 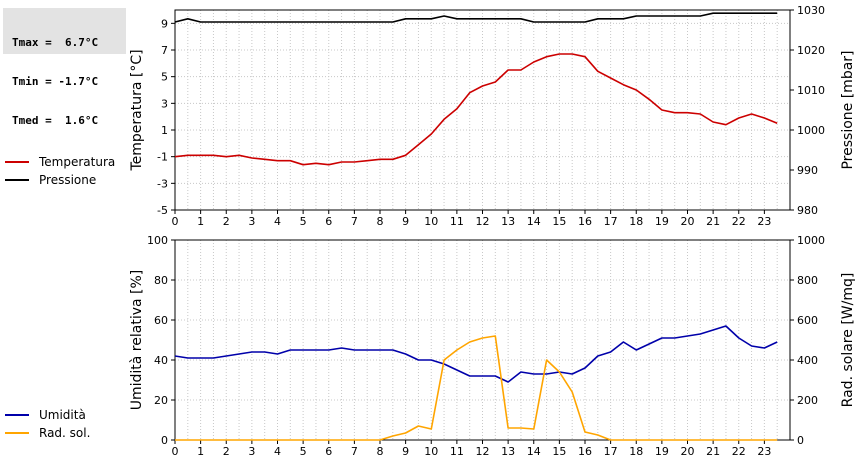 What do you see at coordinates (164, 23) in the screenshot?
I see `y-left-tick-label: 9` at bounding box center [164, 23].